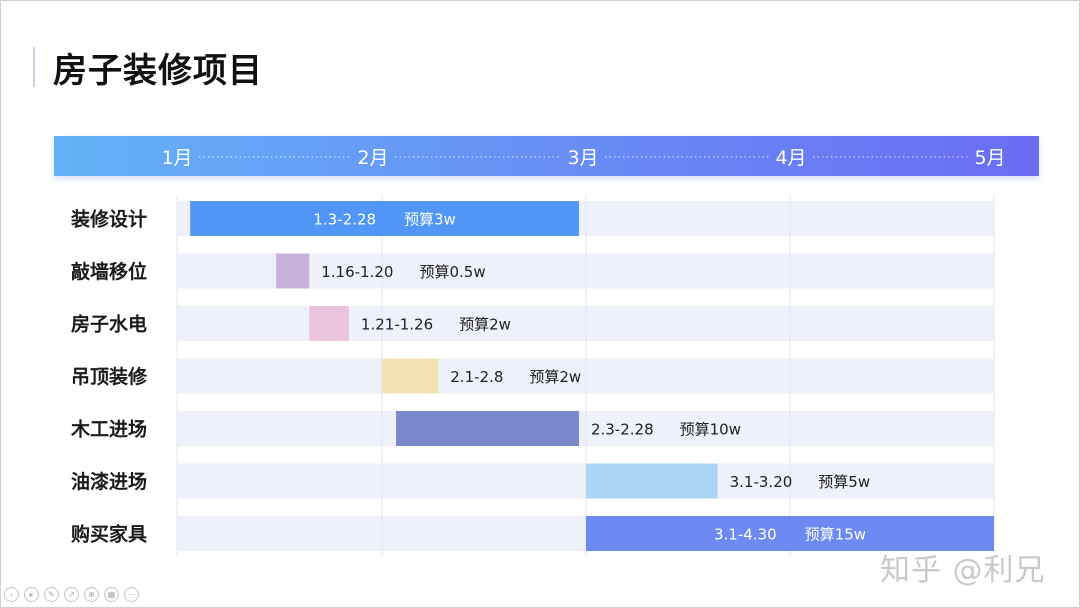 Image resolution: width=1080 pixels, height=608 pixels. Describe the element at coordinates (109, 271) in the screenshot. I see `task-name: 敲墙移位` at that location.